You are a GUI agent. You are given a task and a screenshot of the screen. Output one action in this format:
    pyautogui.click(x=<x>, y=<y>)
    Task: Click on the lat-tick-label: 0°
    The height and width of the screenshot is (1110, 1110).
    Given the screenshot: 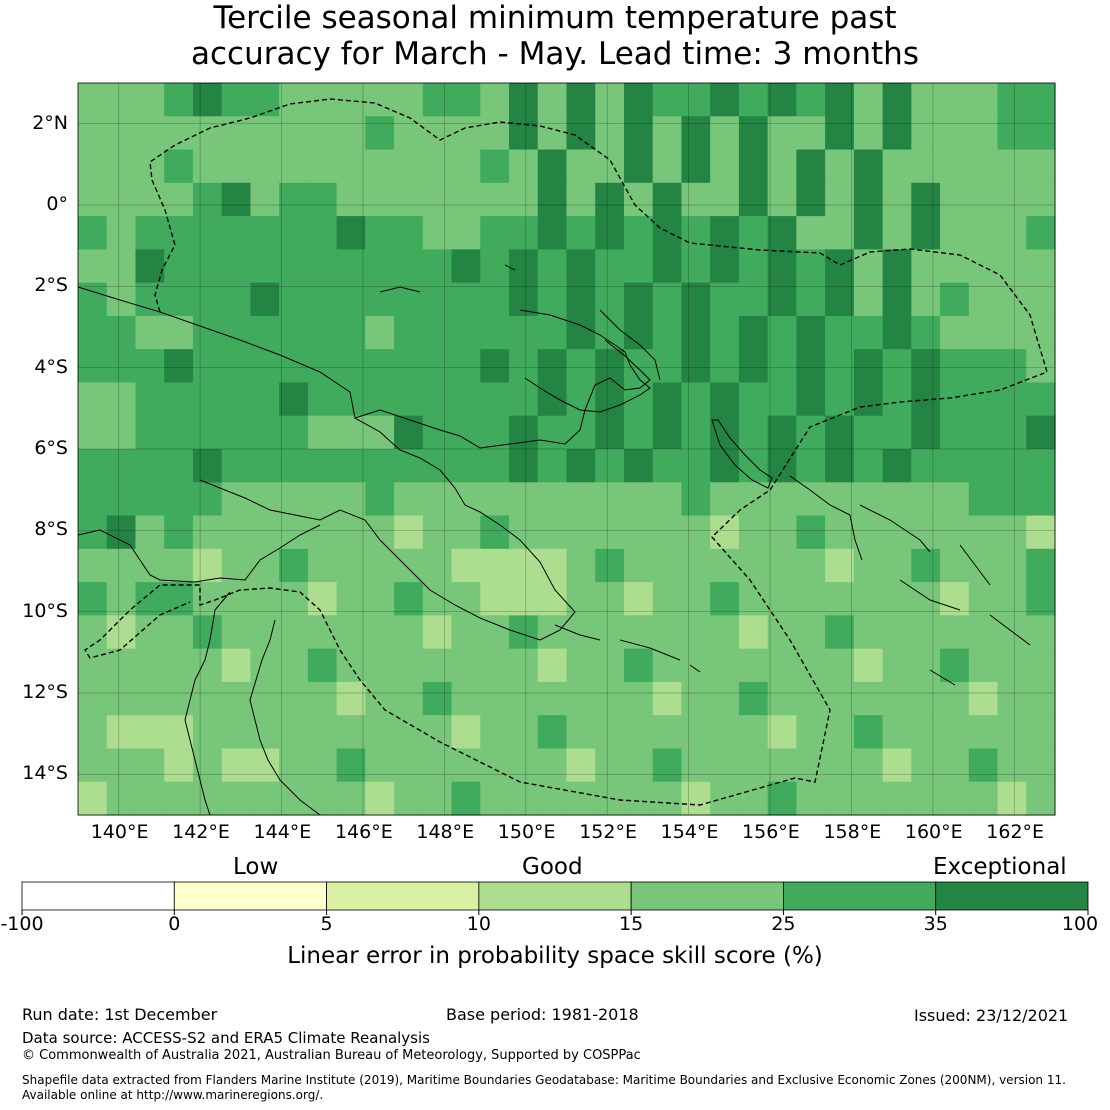 What is the action you would take?
    pyautogui.click(x=57, y=204)
    